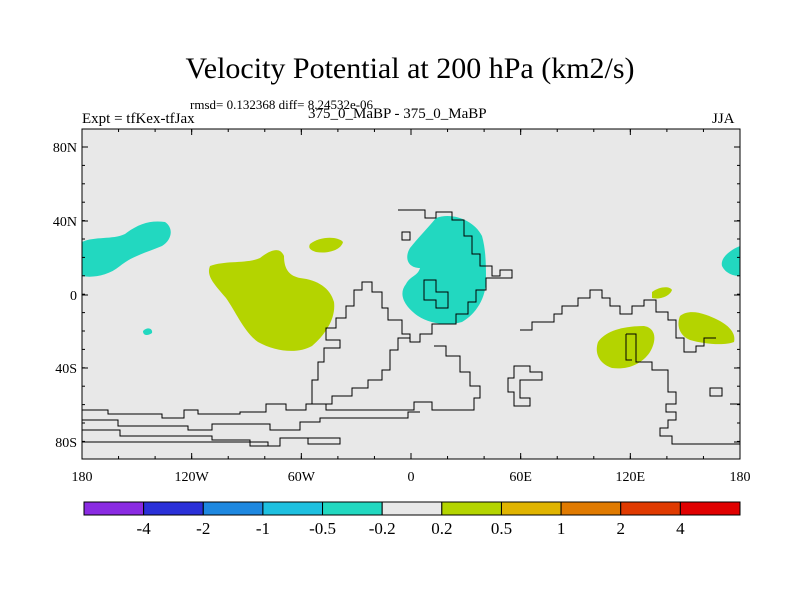 Image resolution: width=800 pixels, height=600 pixels. What do you see at coordinates (326, 245) in the screenshot?
I see `positive-region-small-north` at bounding box center [326, 245].